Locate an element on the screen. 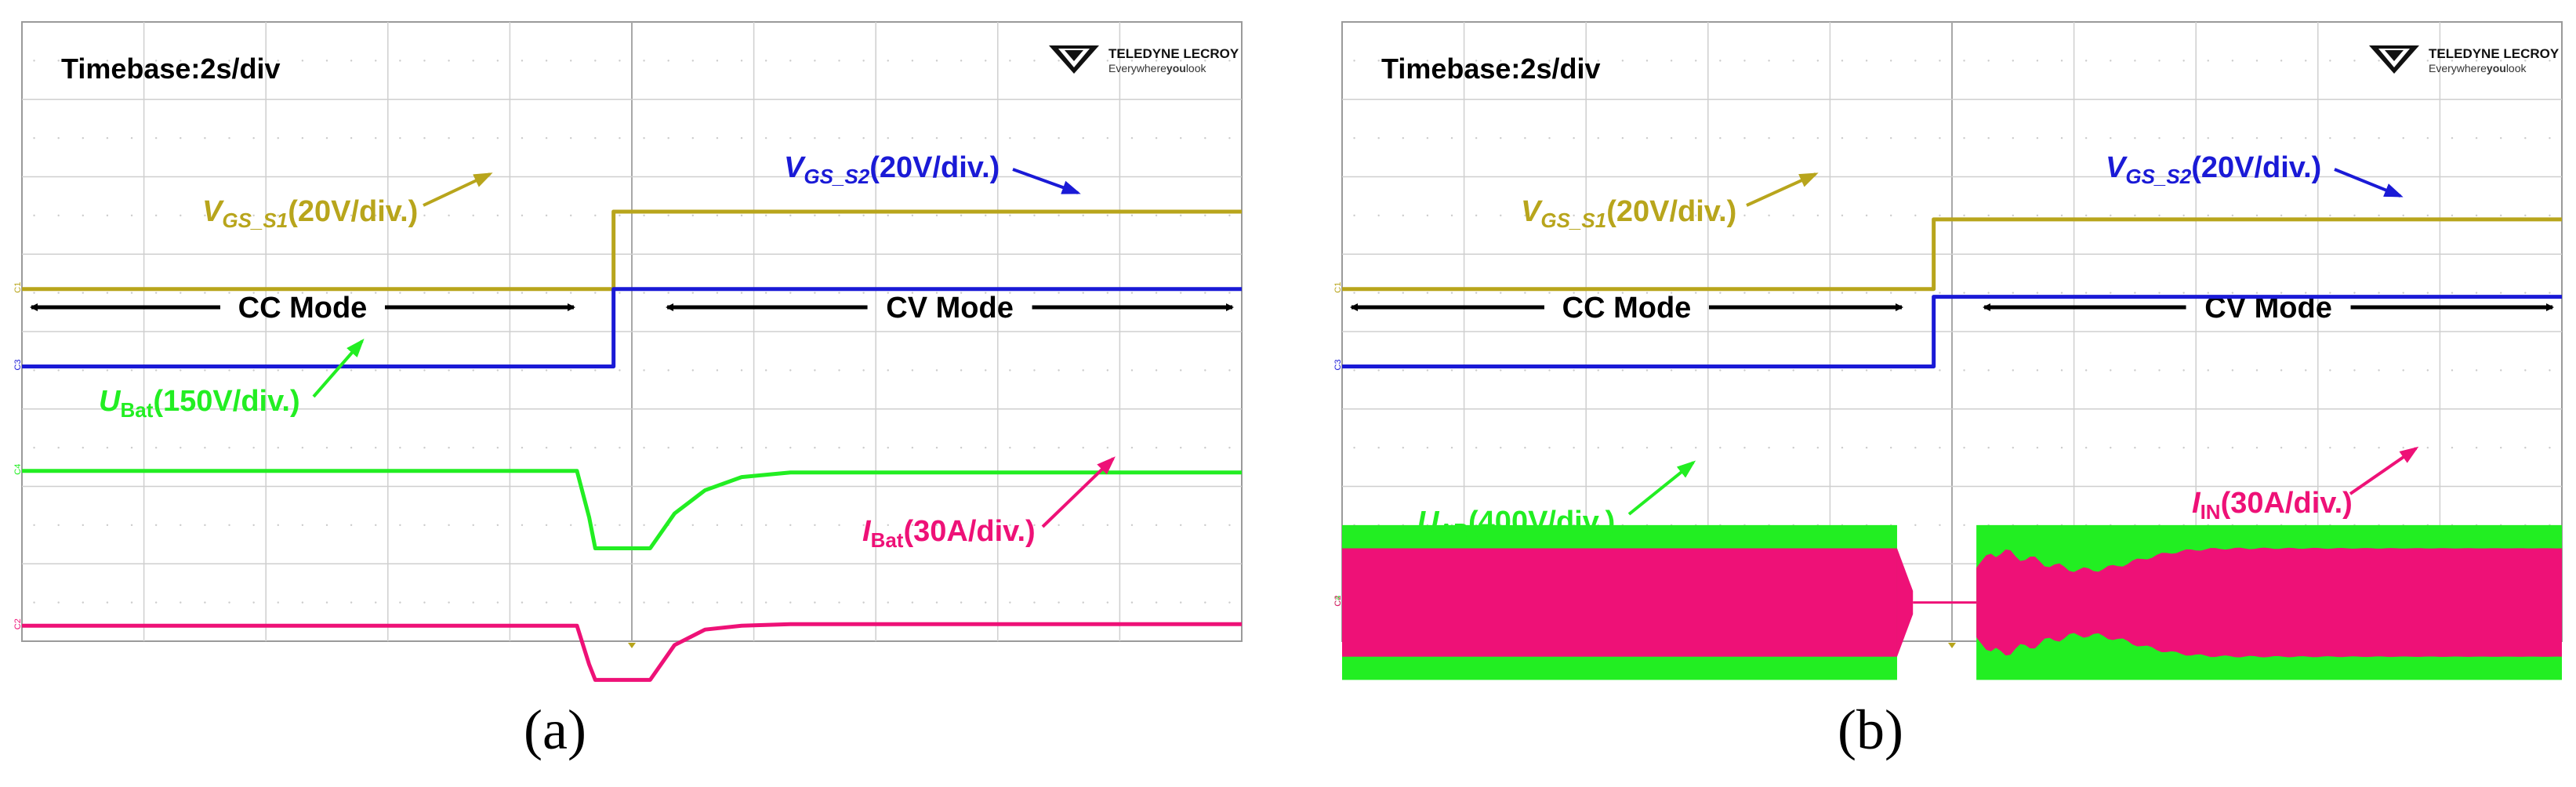 The image size is (2576, 787). channel-marker: C3 is located at coordinates (18, 364).